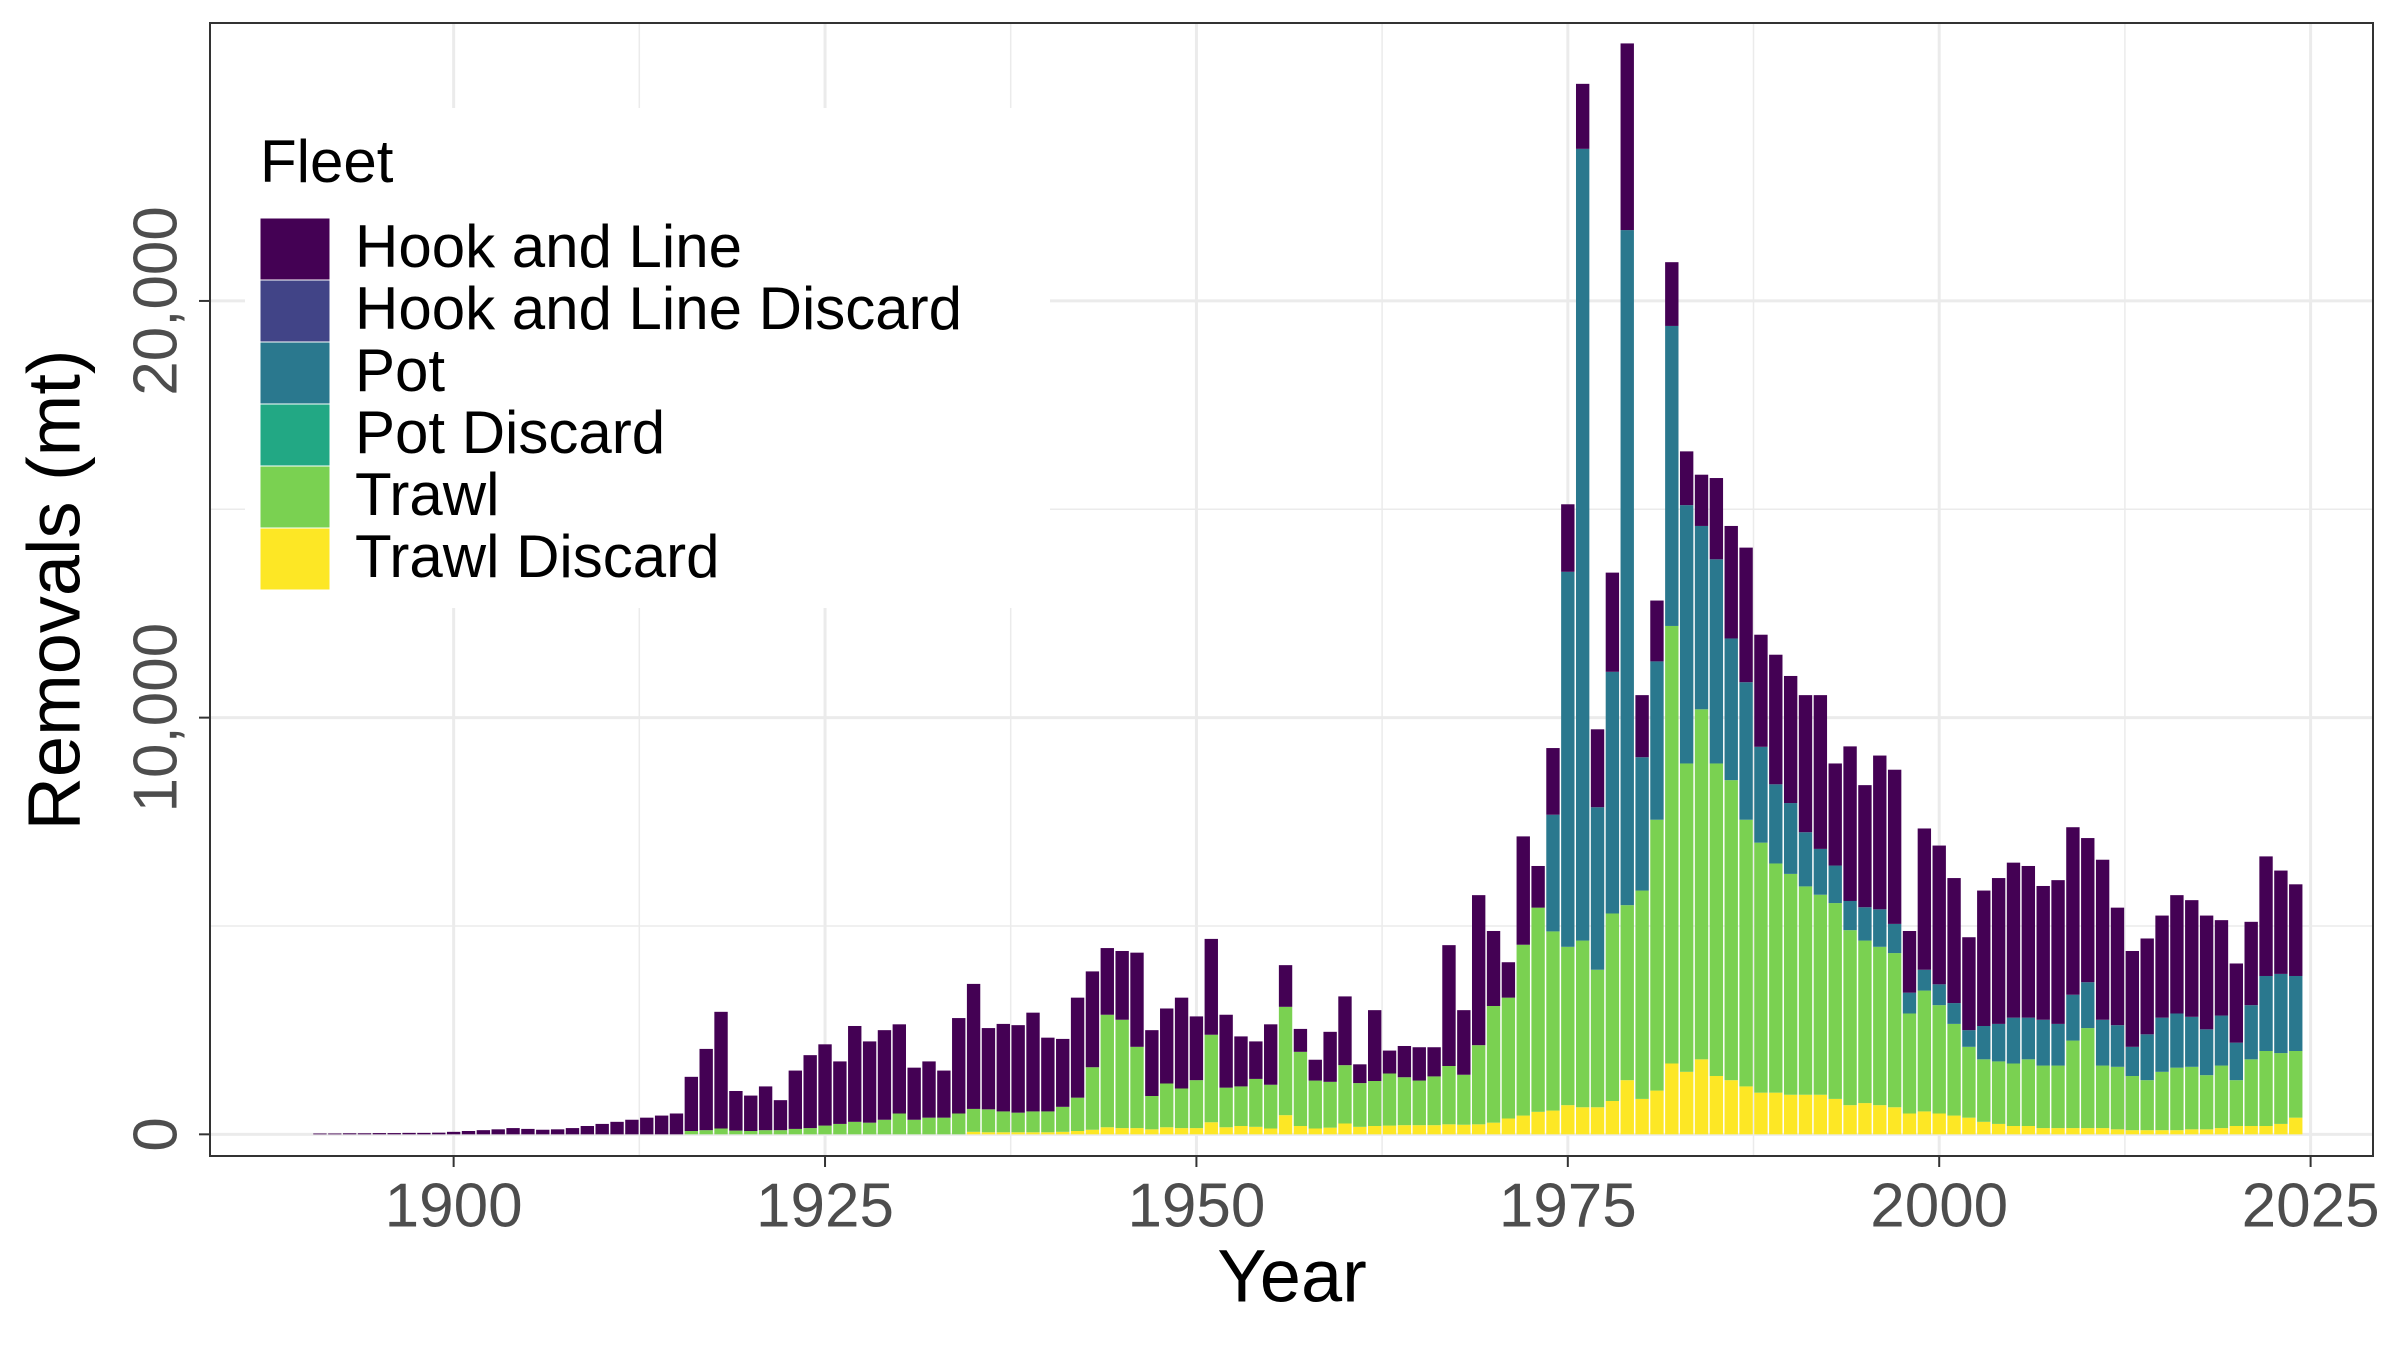 The width and height of the screenshot is (2400, 1355). I want to click on legend-label: Hook and Line Discard, so click(658, 308).